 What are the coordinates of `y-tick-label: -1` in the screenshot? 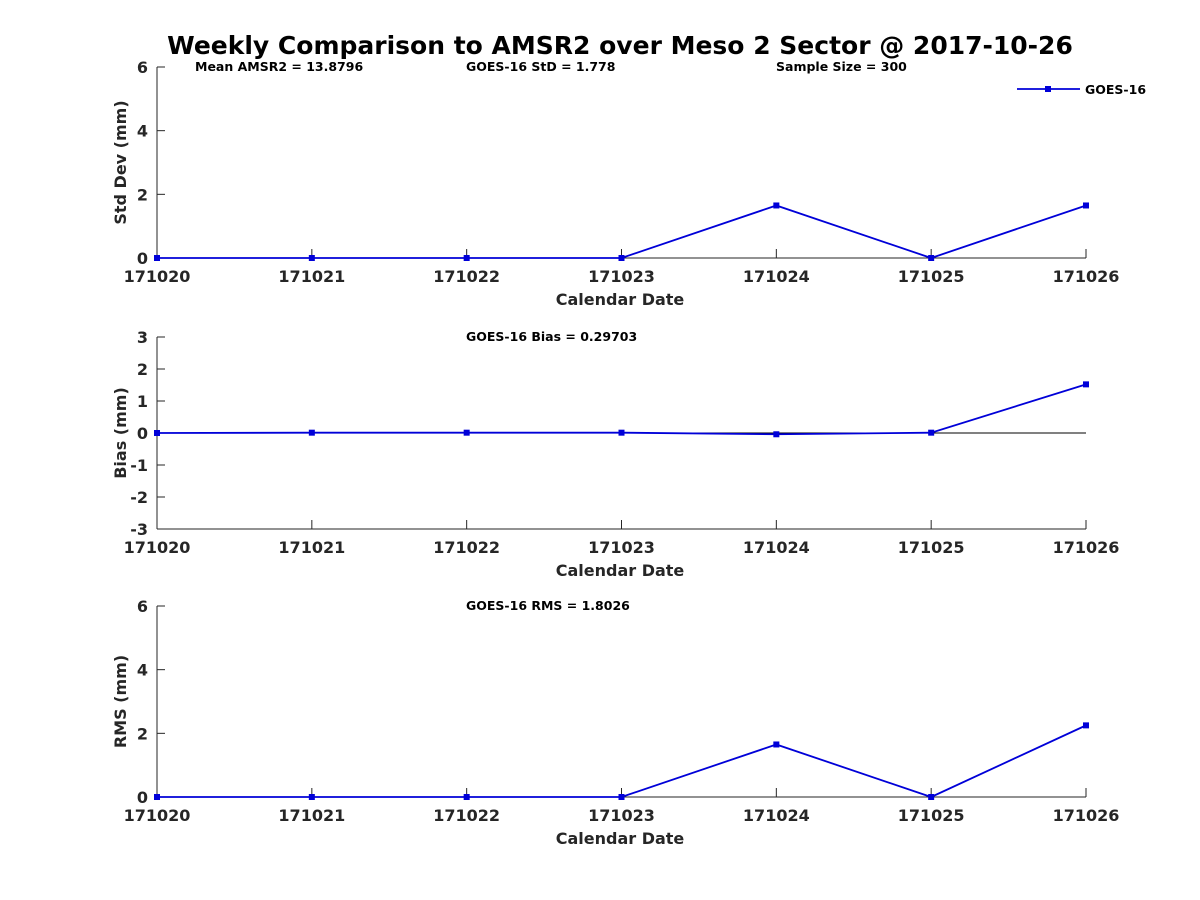 It's located at (139, 465).